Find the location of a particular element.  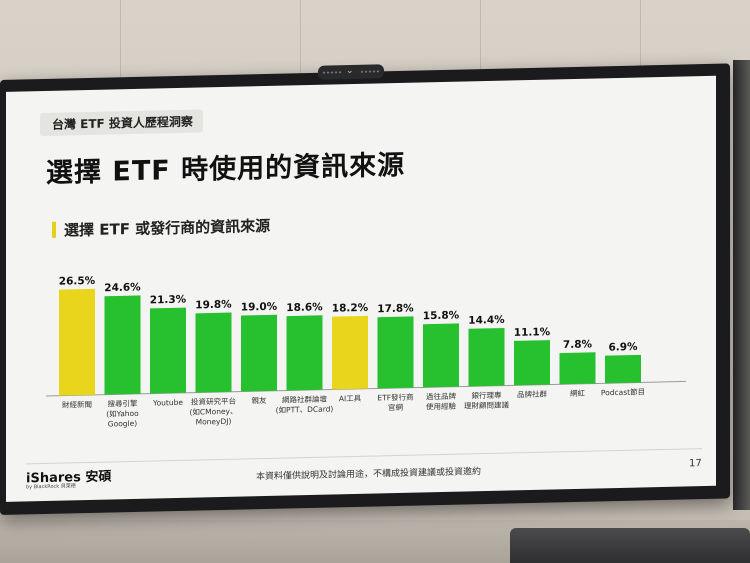

bar-value-label: 14.4% is located at coordinates (486, 320).